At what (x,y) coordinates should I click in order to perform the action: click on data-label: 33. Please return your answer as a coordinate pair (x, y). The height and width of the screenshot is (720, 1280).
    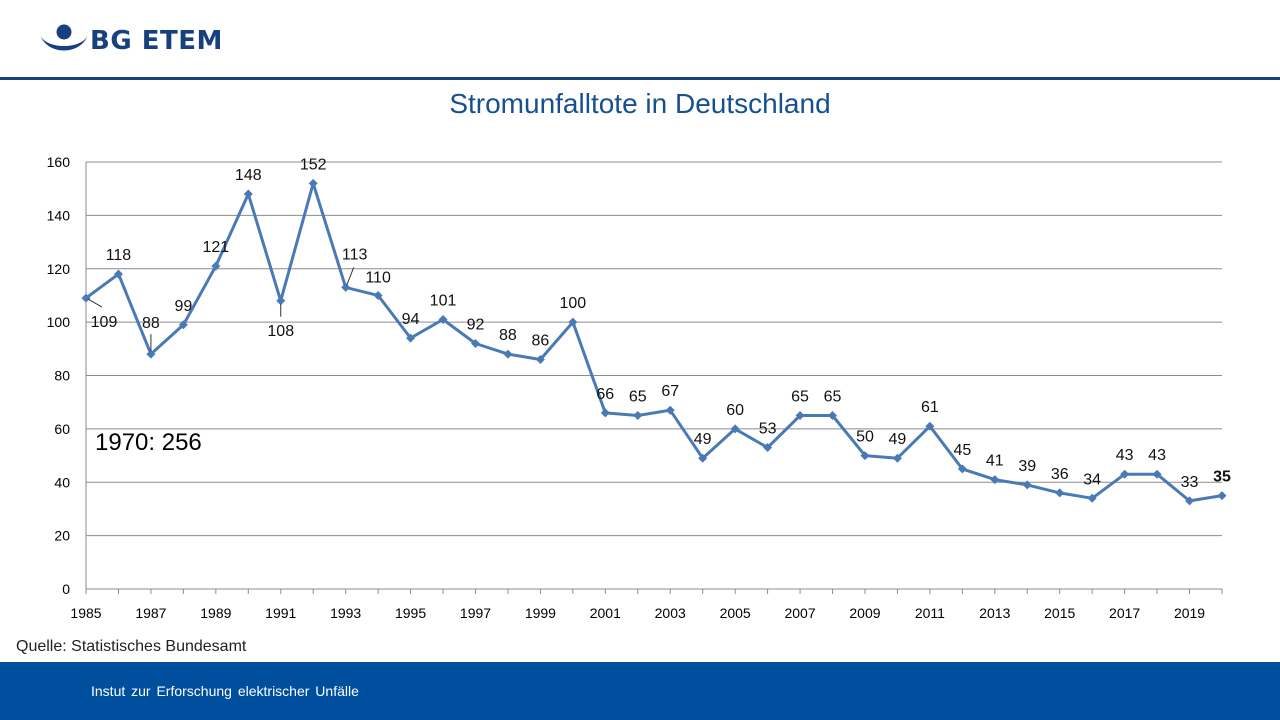
    Looking at the image, I should click on (1190, 482).